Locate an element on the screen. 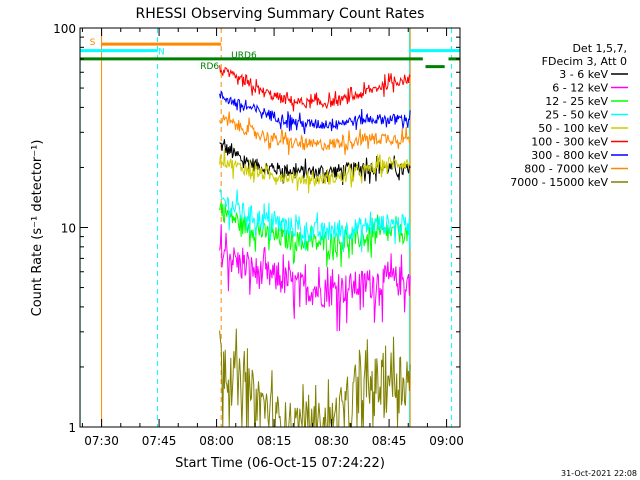 The image size is (640, 480). legend-title-line: Det 1,5,7, is located at coordinates (599, 48).